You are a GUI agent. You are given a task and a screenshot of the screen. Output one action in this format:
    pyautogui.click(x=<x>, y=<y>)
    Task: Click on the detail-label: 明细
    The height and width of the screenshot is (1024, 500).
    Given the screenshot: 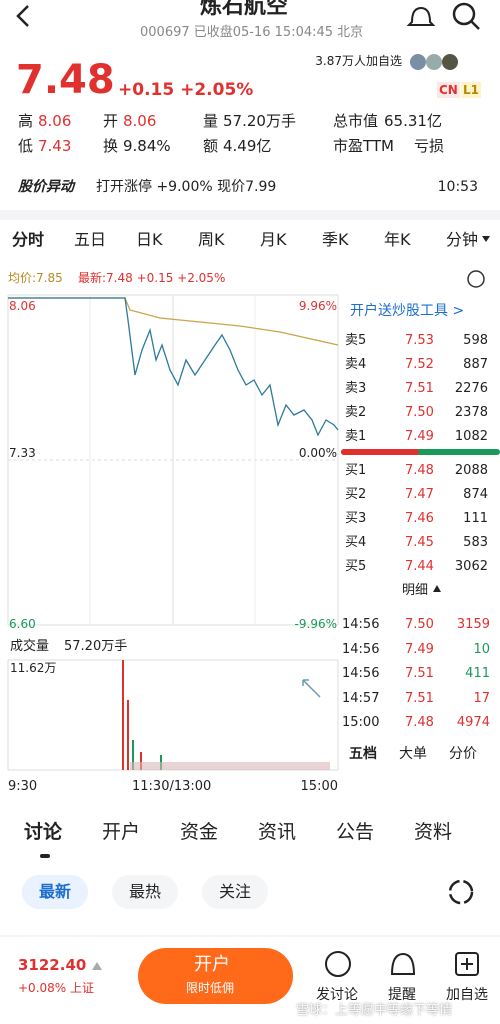 What is the action you would take?
    pyautogui.click(x=415, y=590)
    